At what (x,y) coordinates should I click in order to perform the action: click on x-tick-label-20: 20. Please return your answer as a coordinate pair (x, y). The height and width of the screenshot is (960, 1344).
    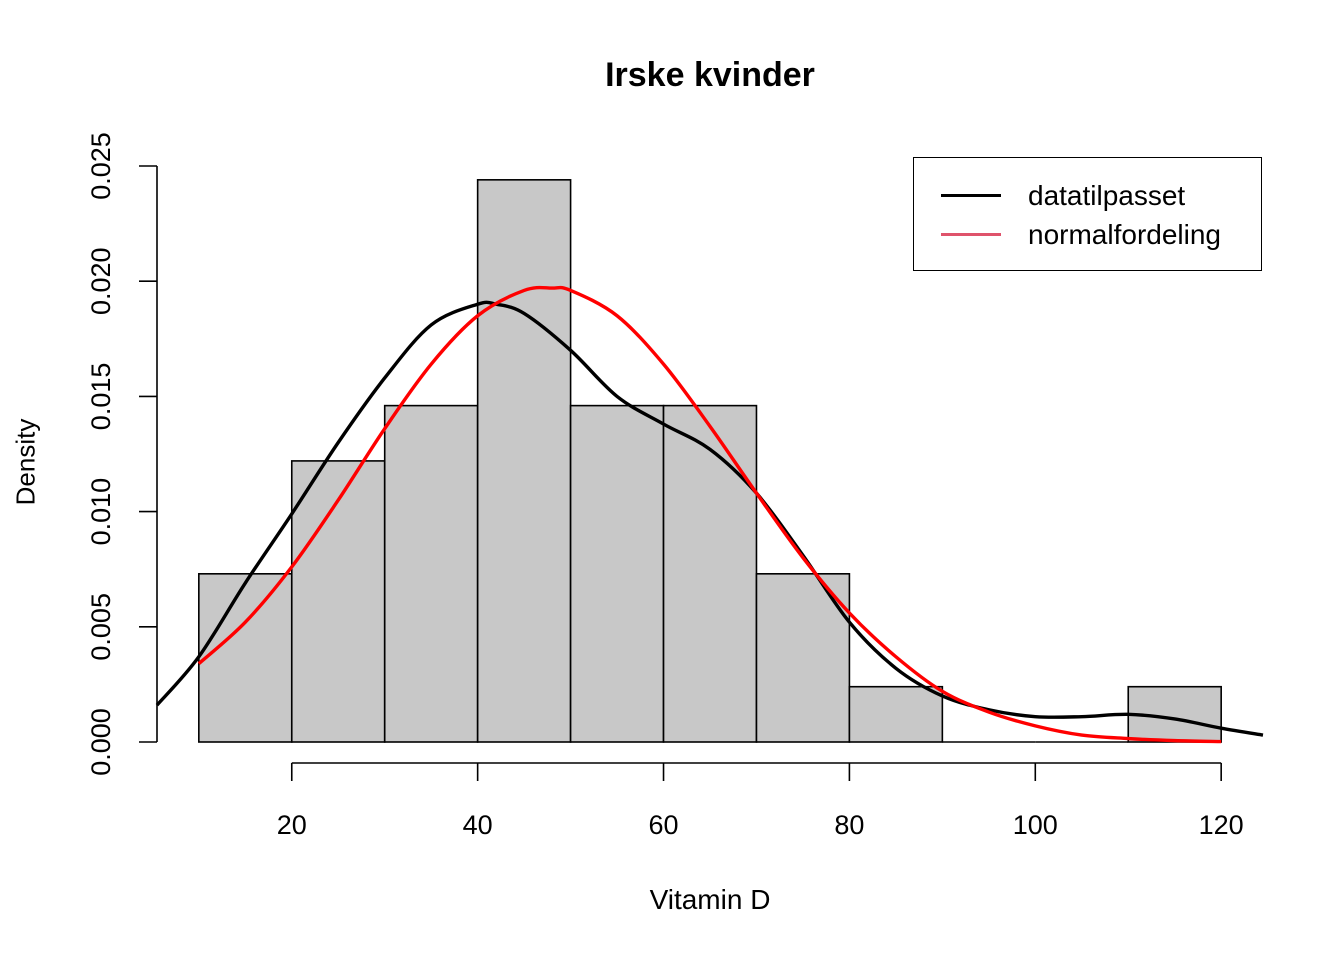
    Looking at the image, I should click on (292, 825).